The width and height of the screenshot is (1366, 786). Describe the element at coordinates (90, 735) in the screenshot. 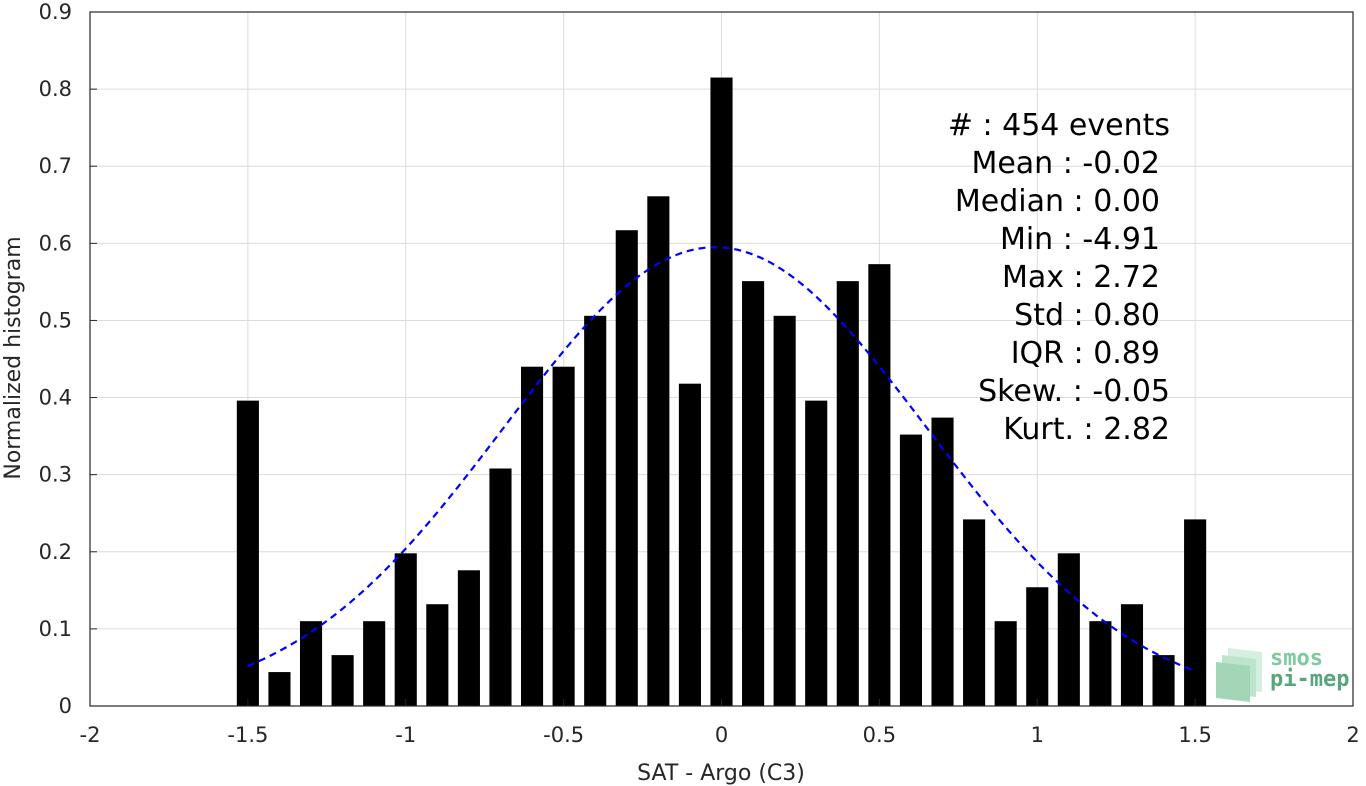

I see `x-tick-label: -2` at that location.